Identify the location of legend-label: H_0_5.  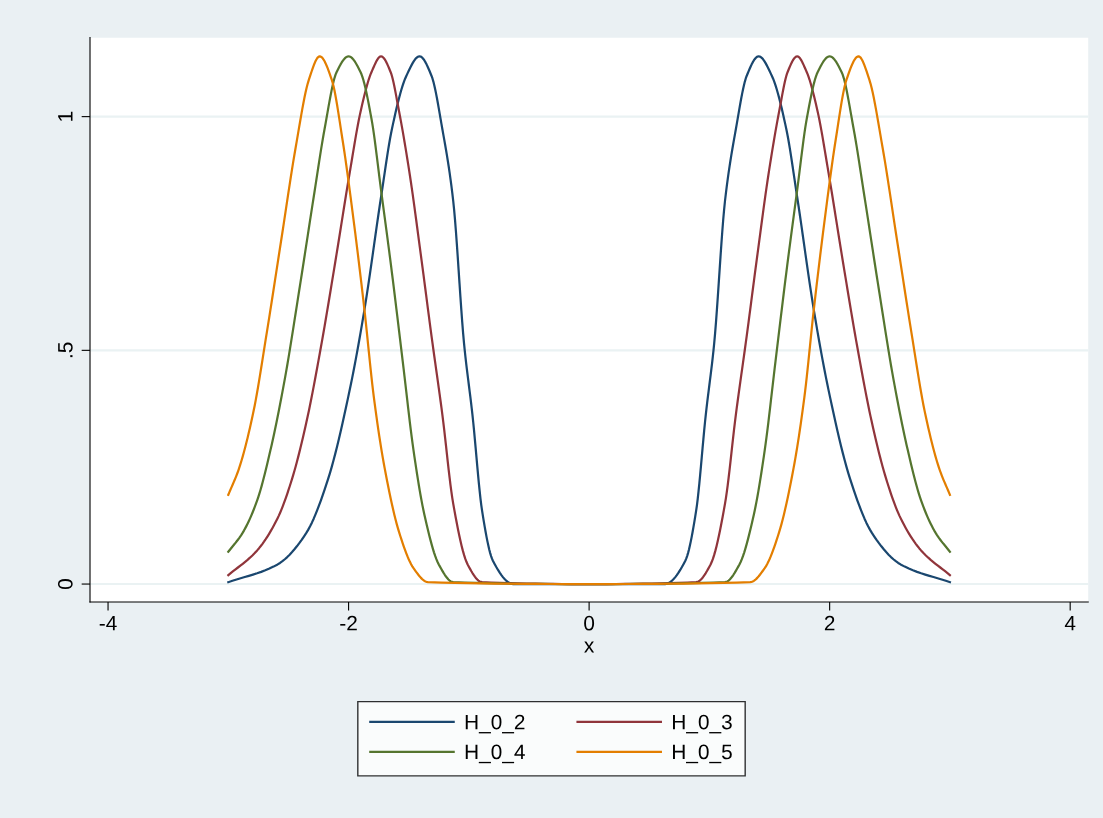
(702, 754).